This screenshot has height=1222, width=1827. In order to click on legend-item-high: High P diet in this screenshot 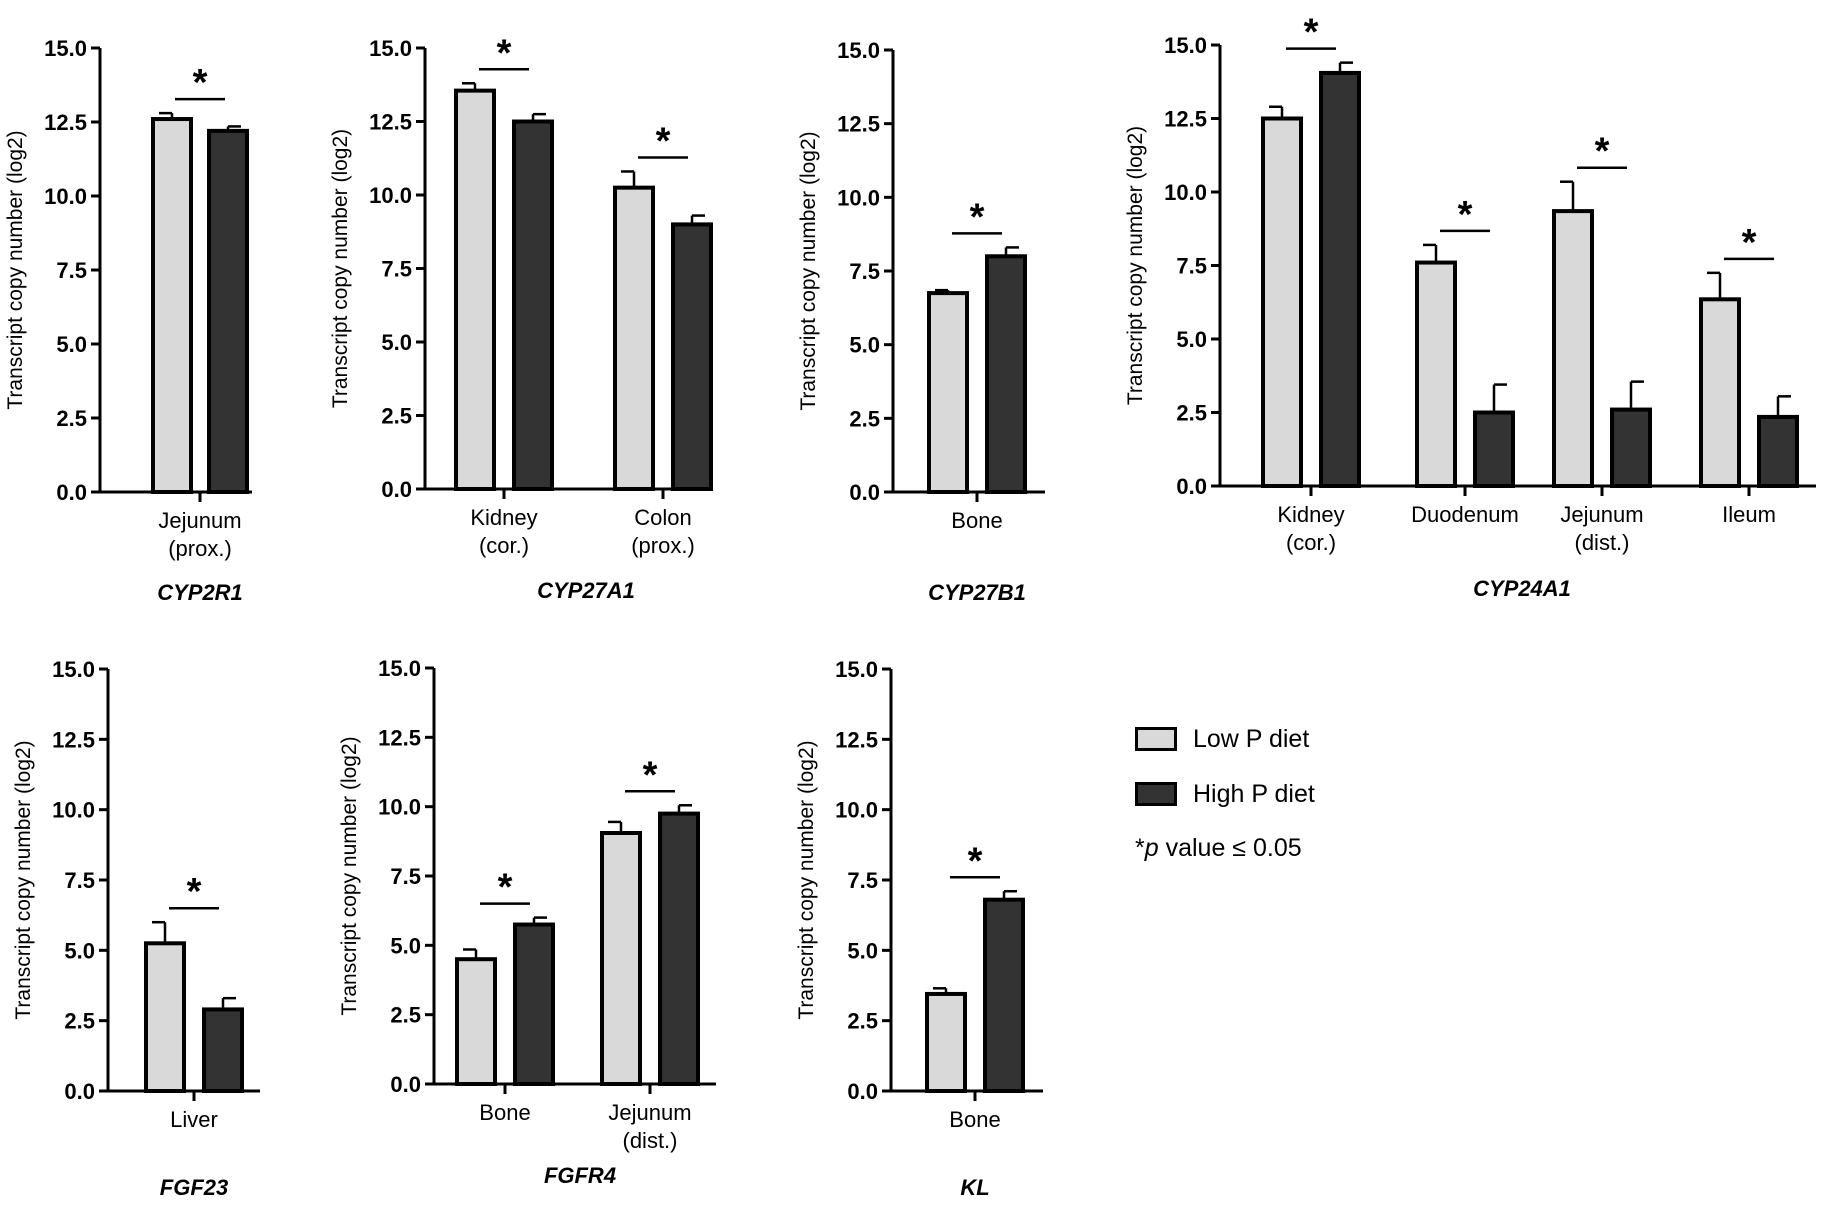, I will do `click(1225, 794)`.